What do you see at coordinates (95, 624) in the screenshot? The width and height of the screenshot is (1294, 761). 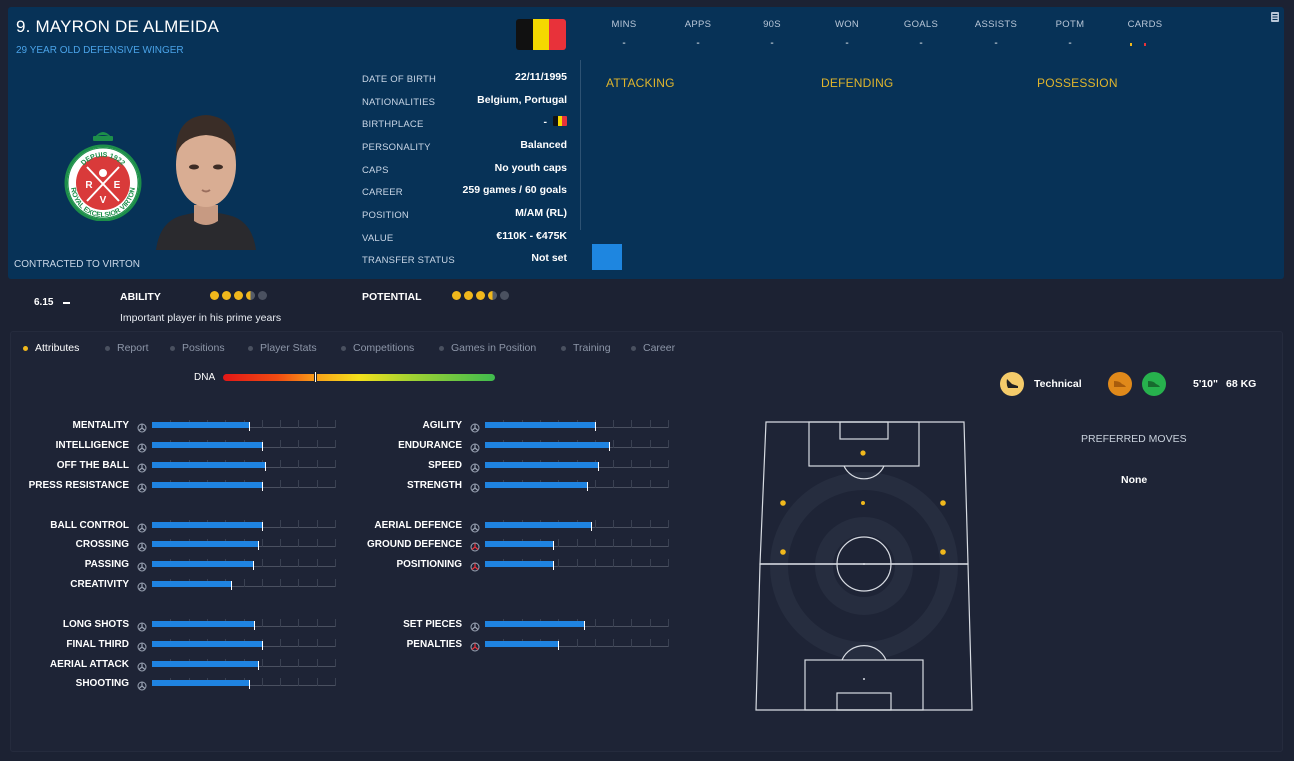 I see `attribute-name: LONG SHOTS` at bounding box center [95, 624].